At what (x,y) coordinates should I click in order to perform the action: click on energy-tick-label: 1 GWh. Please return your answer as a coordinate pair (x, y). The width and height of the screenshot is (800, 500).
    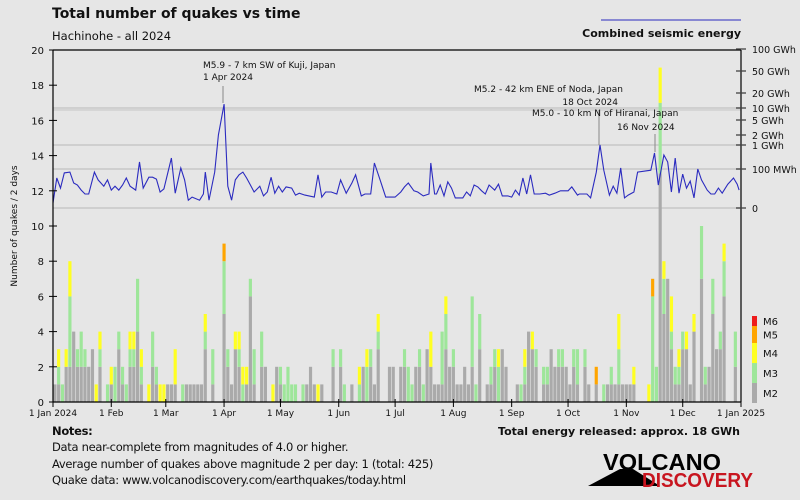
    Looking at the image, I should click on (768, 146).